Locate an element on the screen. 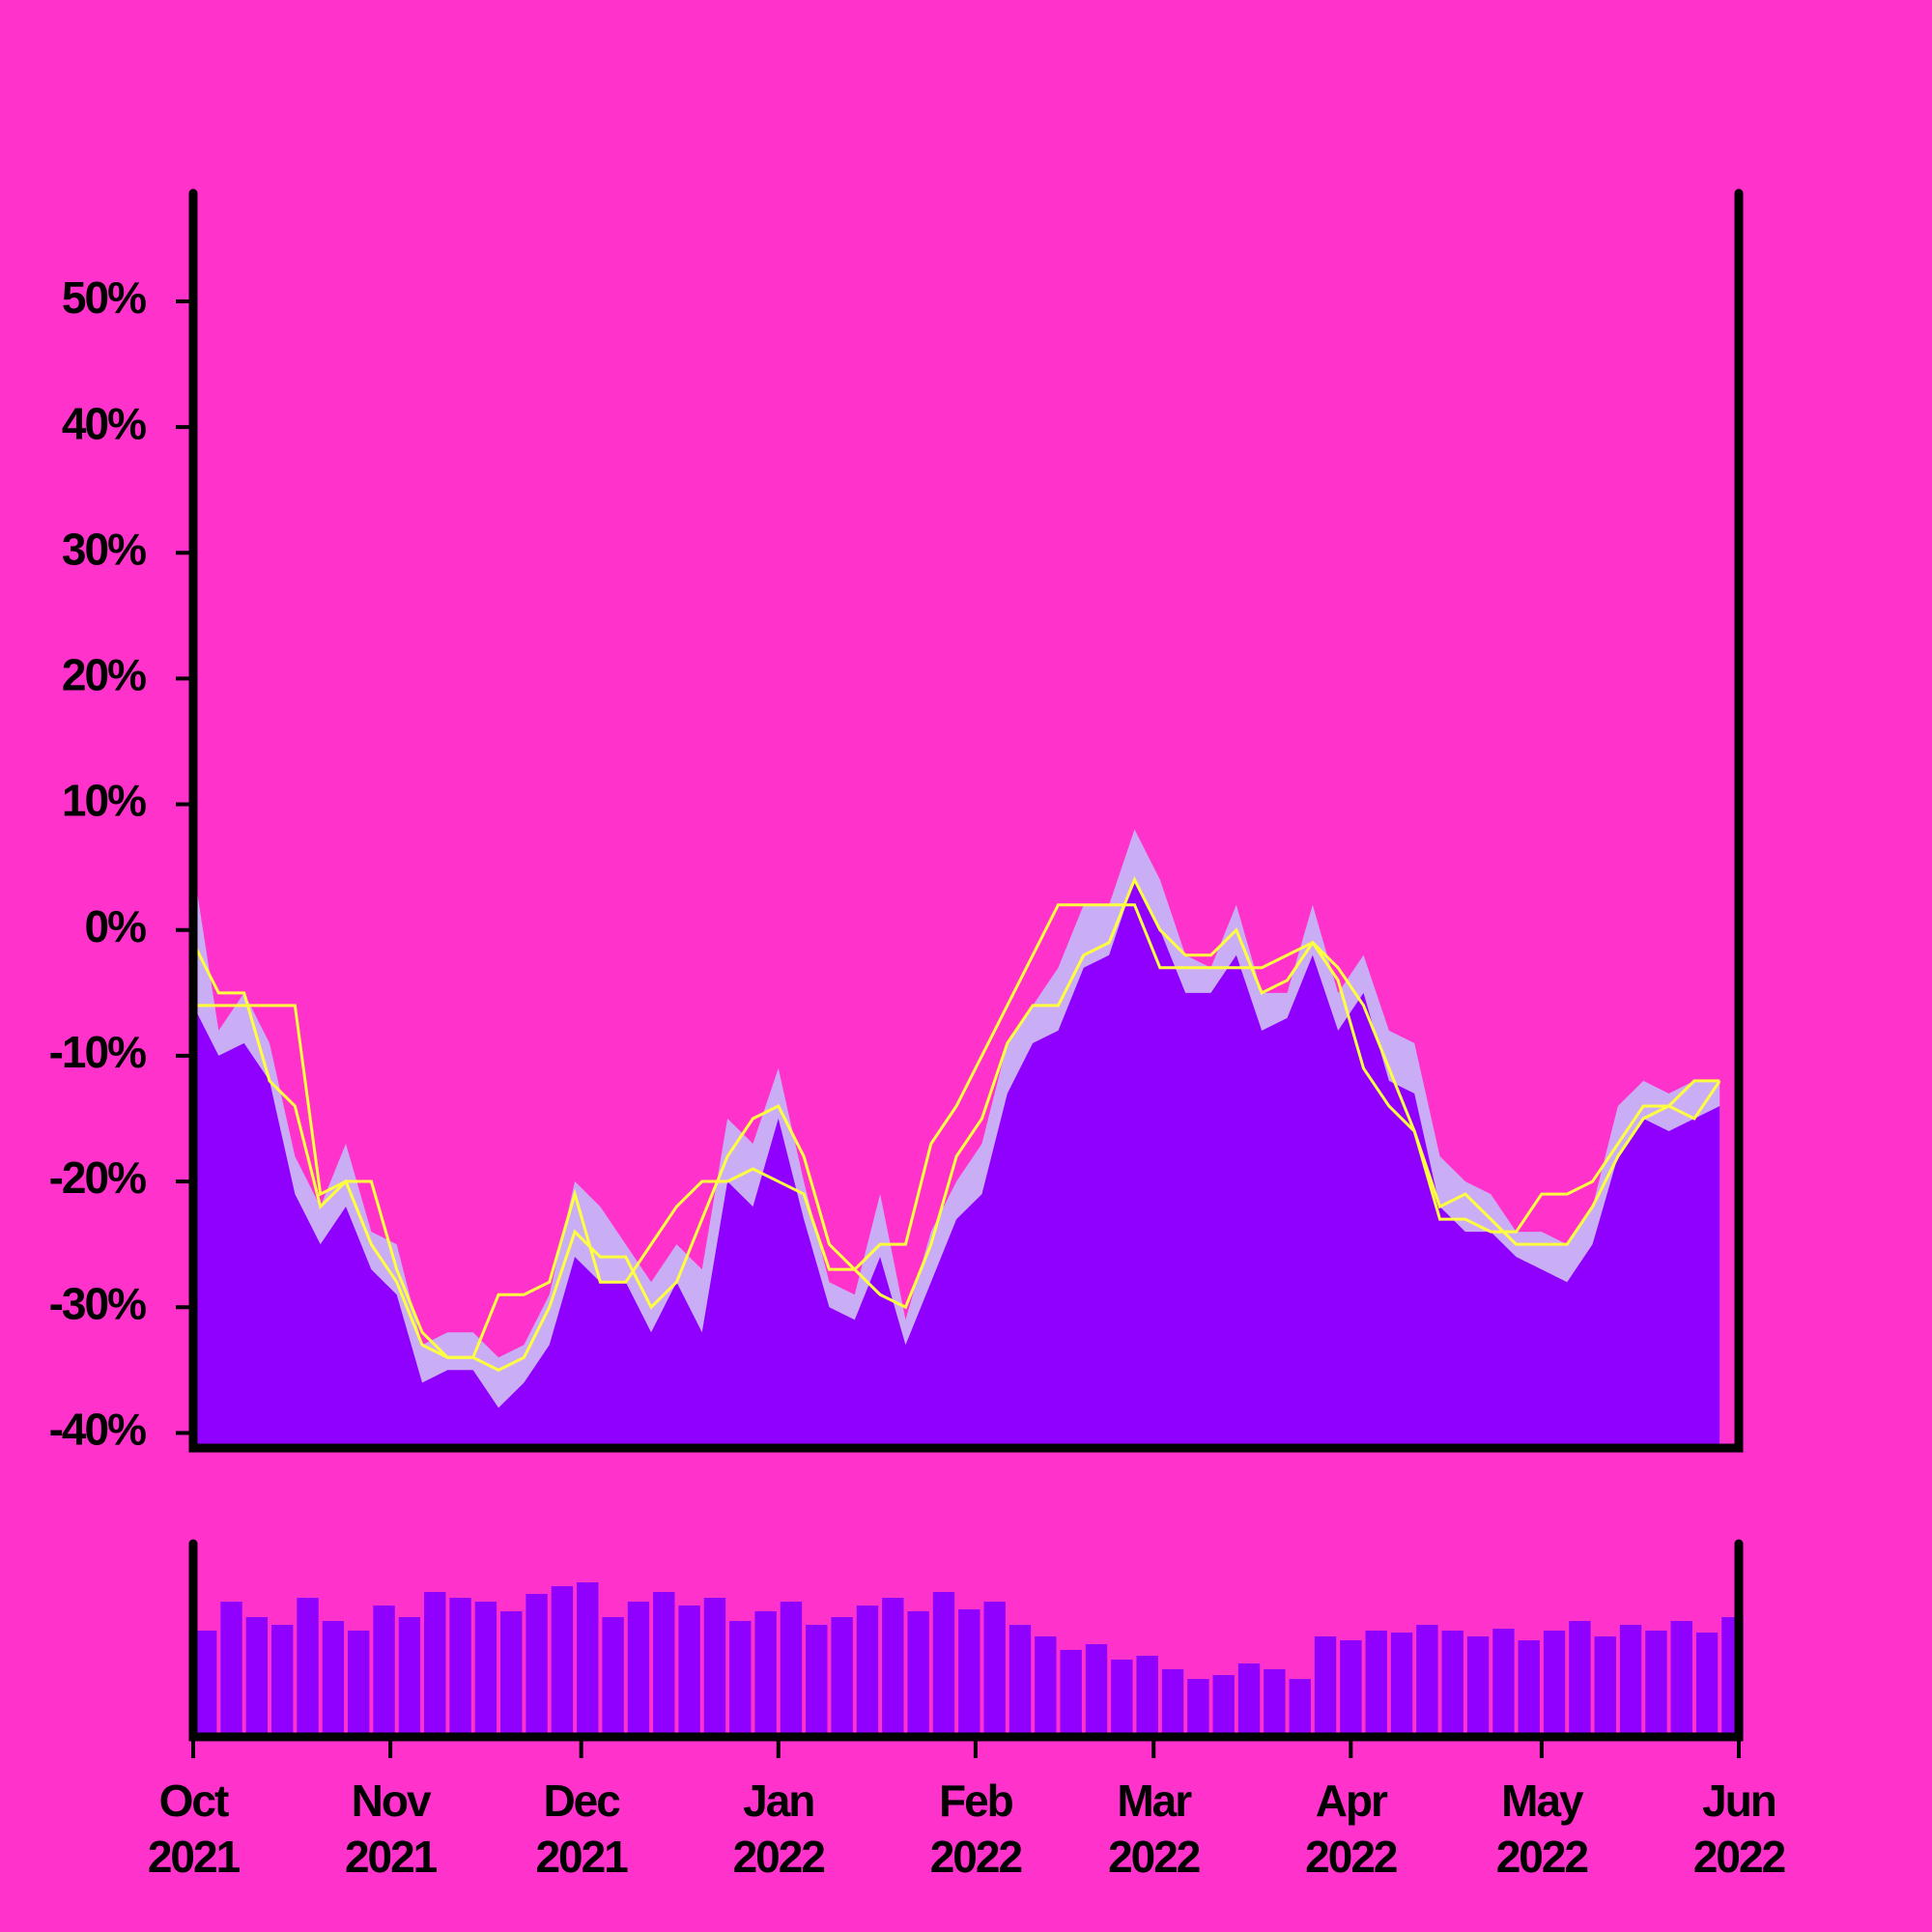  x-tick-label: Dec is located at coordinates (581, 1801).